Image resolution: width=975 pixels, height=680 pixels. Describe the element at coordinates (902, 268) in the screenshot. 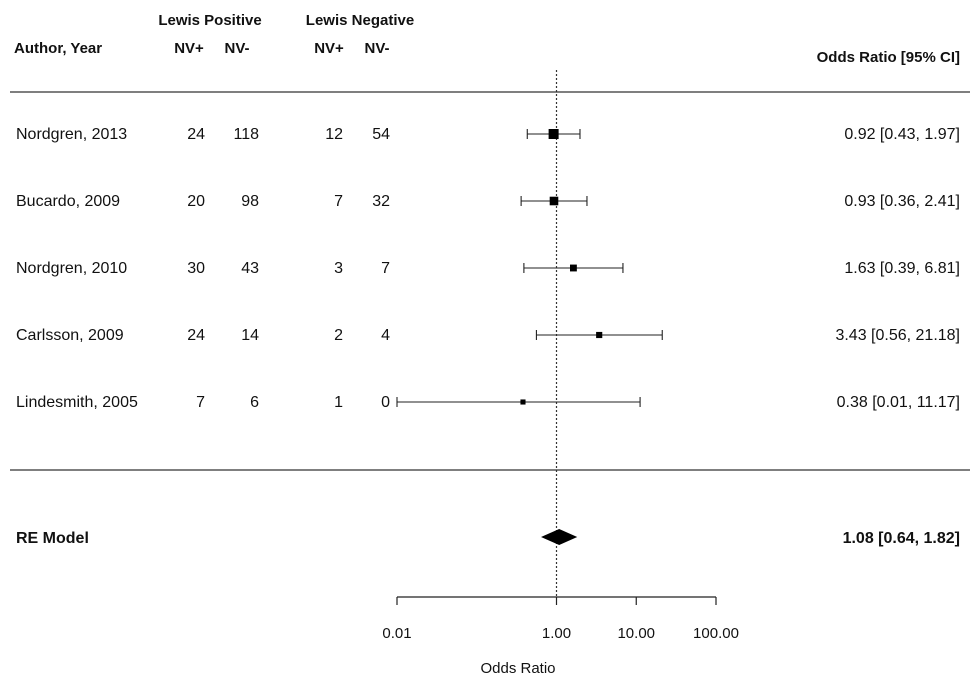

I see `study-or-text: 1.63 [0.39, 6.81]` at that location.